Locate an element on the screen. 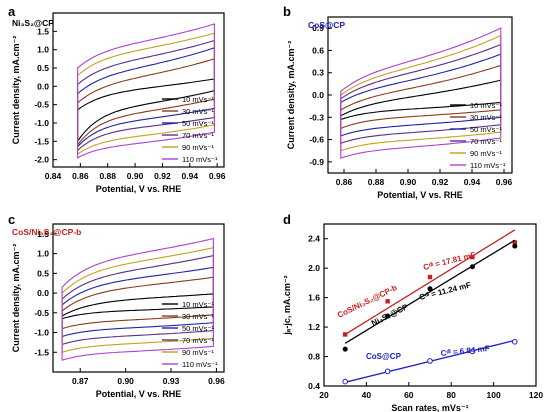 The height and width of the screenshot is (412, 550). panel-letter: d is located at coordinates (287, 219).